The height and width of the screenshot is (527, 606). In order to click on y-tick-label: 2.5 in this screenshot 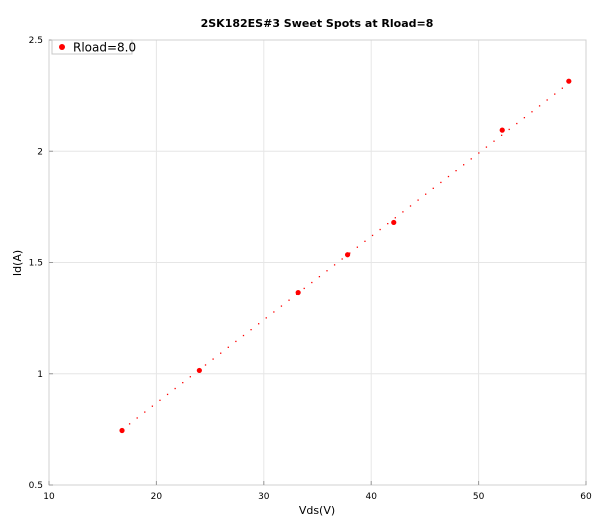, I will do `click(36, 41)`.